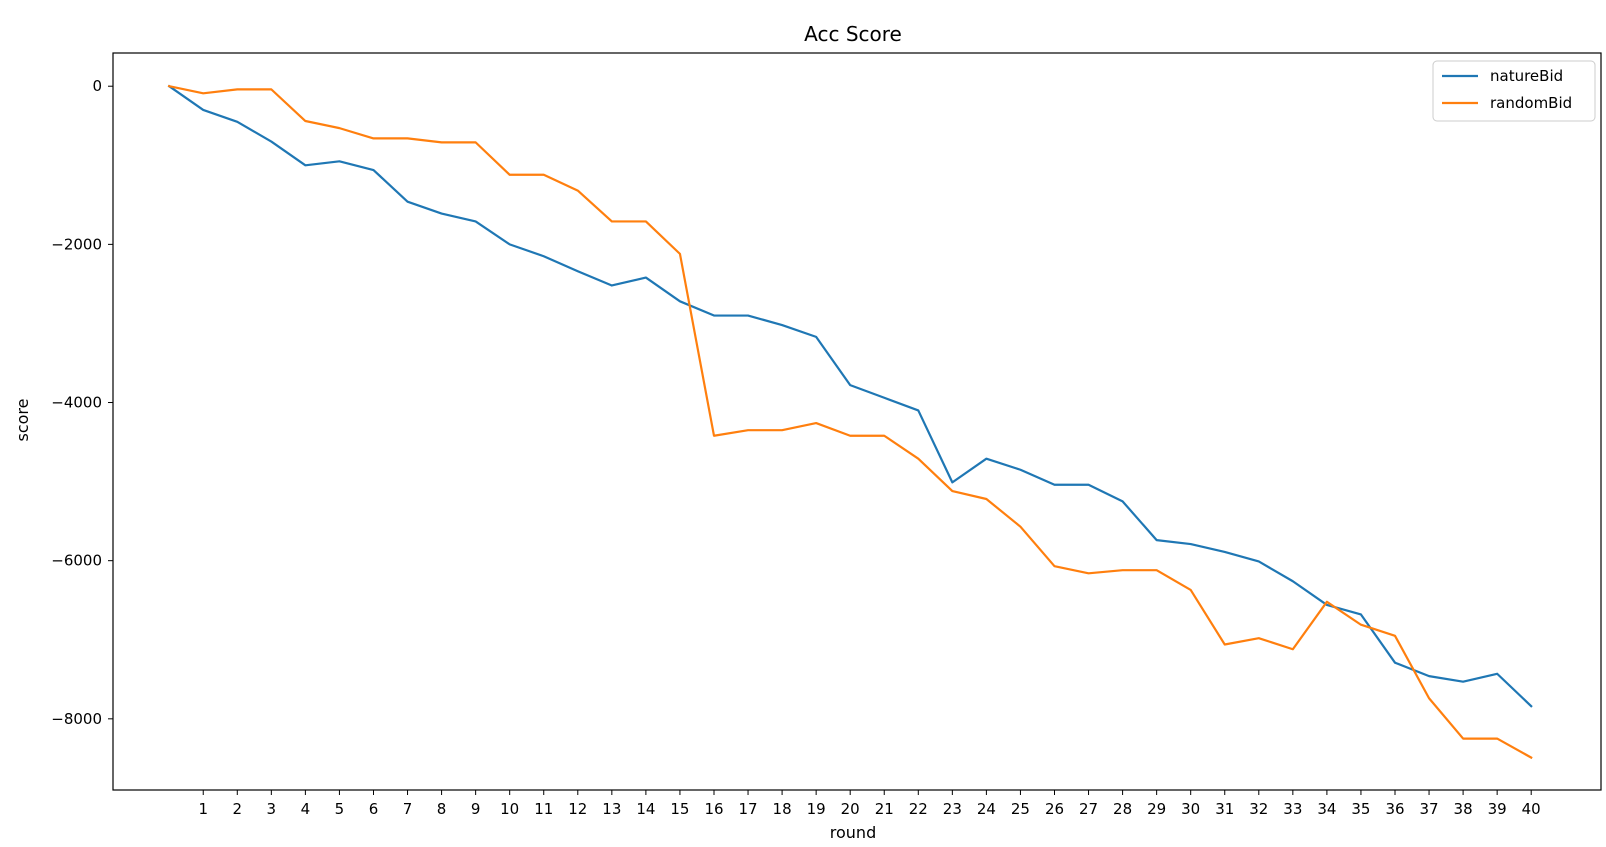  I want to click on x-tick-label: 38, so click(1463, 809).